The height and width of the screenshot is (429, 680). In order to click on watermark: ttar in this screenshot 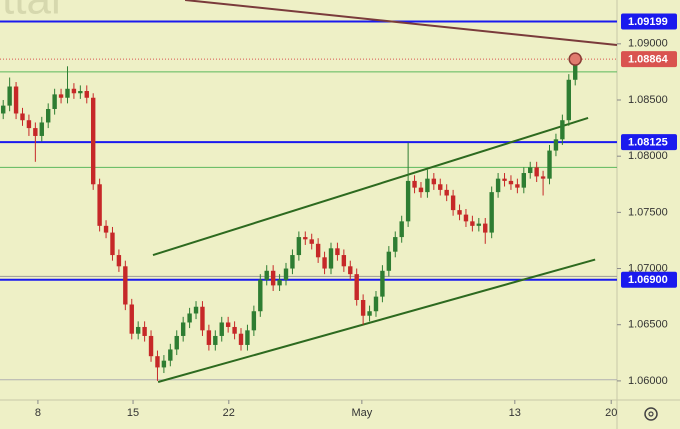, I will do `click(34, 12)`.